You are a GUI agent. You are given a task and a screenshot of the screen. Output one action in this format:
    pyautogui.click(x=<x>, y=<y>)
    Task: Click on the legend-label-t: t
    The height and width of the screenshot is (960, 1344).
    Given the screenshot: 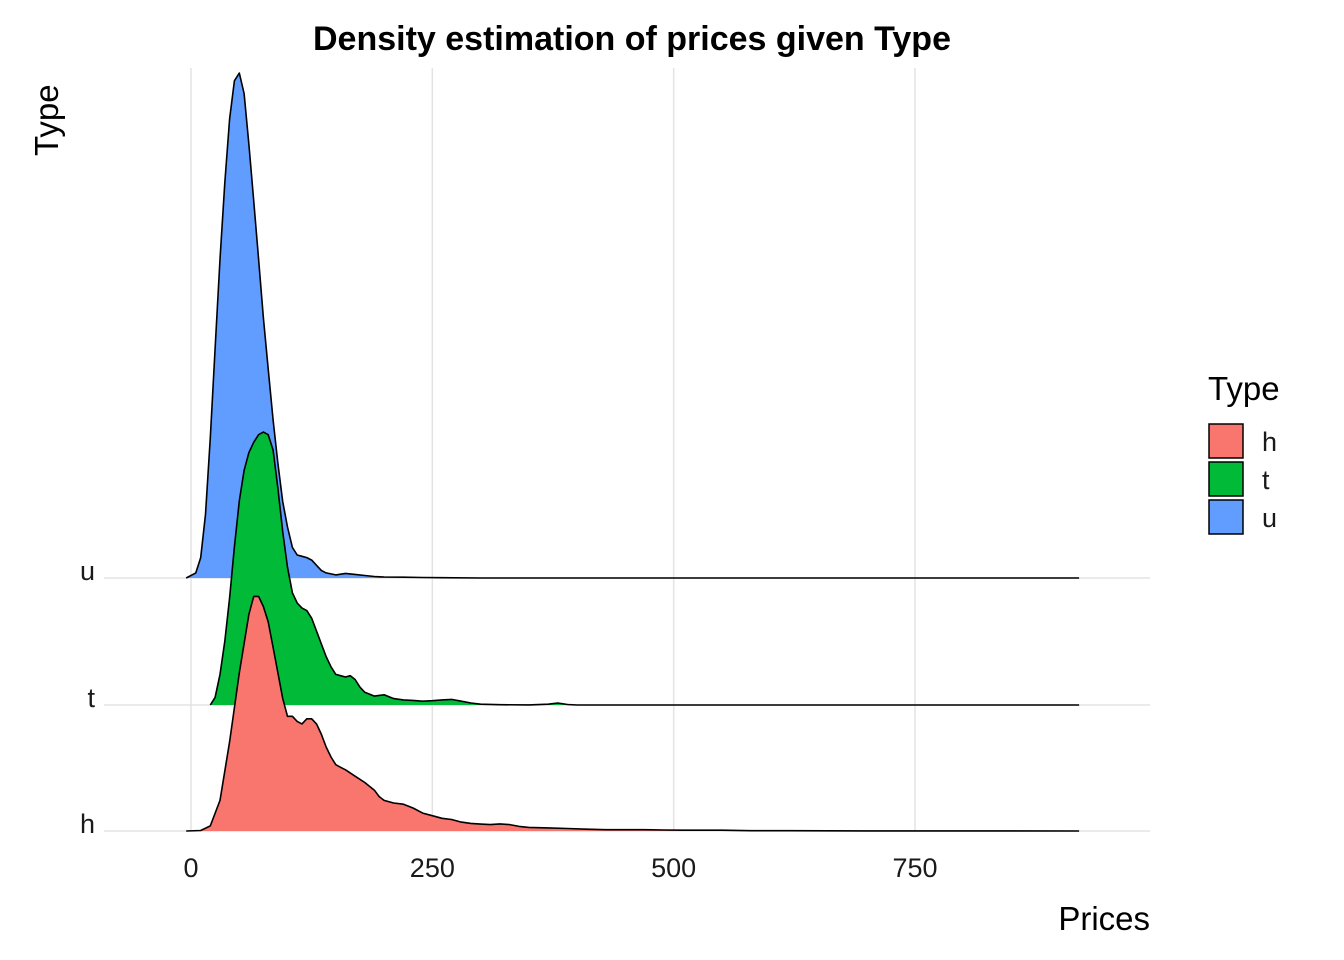 What is the action you would take?
    pyautogui.click(x=1266, y=480)
    